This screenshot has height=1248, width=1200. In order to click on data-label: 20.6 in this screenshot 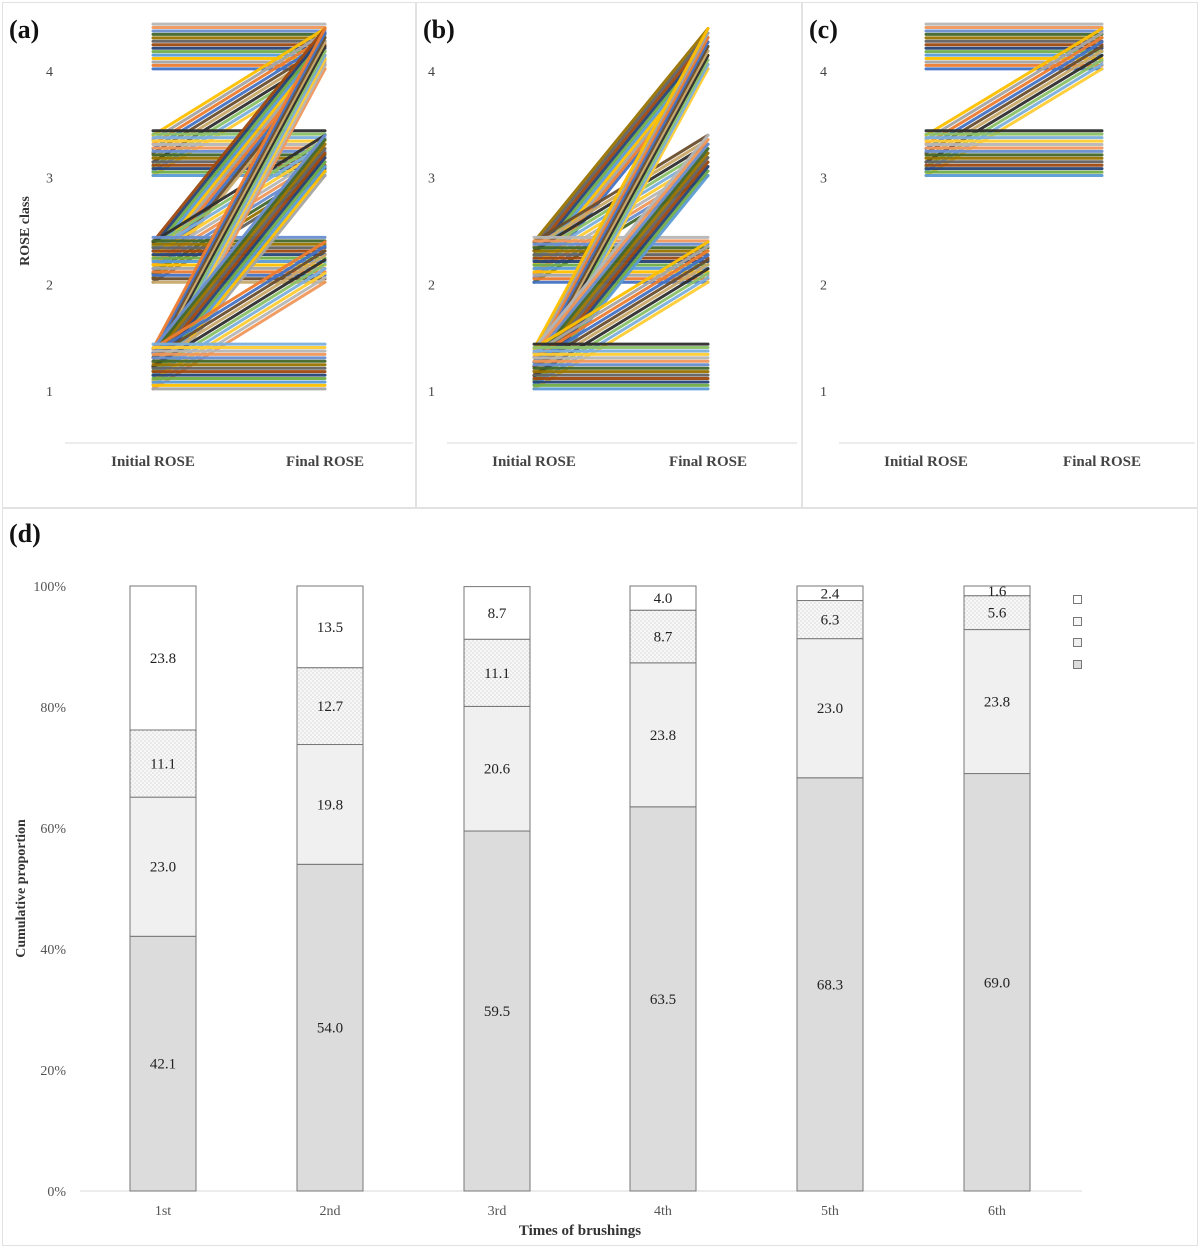, I will do `click(497, 770)`.